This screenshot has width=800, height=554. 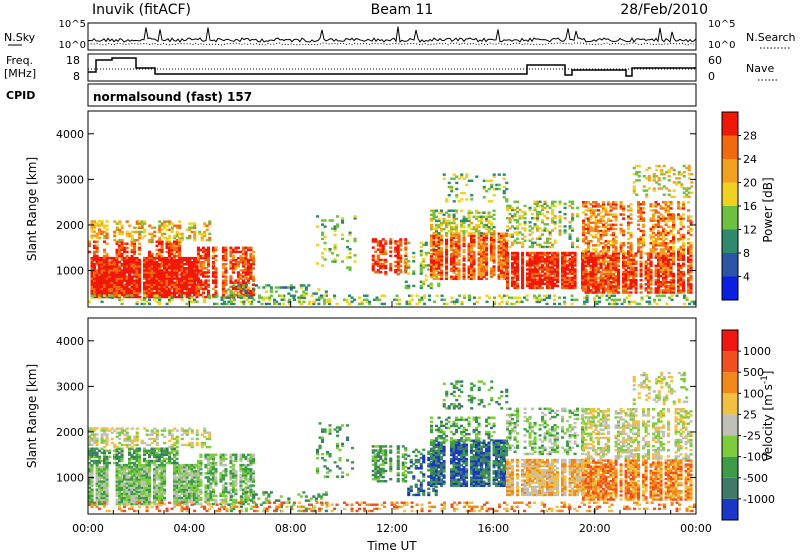 What do you see at coordinates (102, 475) in the screenshot?
I see `velocity-cell` at bounding box center [102, 475].